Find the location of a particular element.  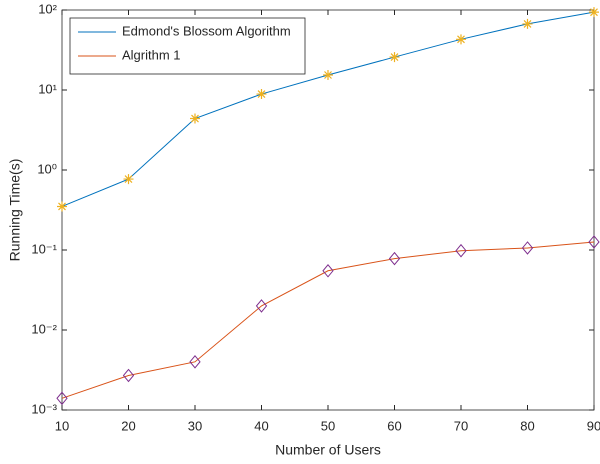

y-tick-label: 10⁻¹ is located at coordinates (44, 248).